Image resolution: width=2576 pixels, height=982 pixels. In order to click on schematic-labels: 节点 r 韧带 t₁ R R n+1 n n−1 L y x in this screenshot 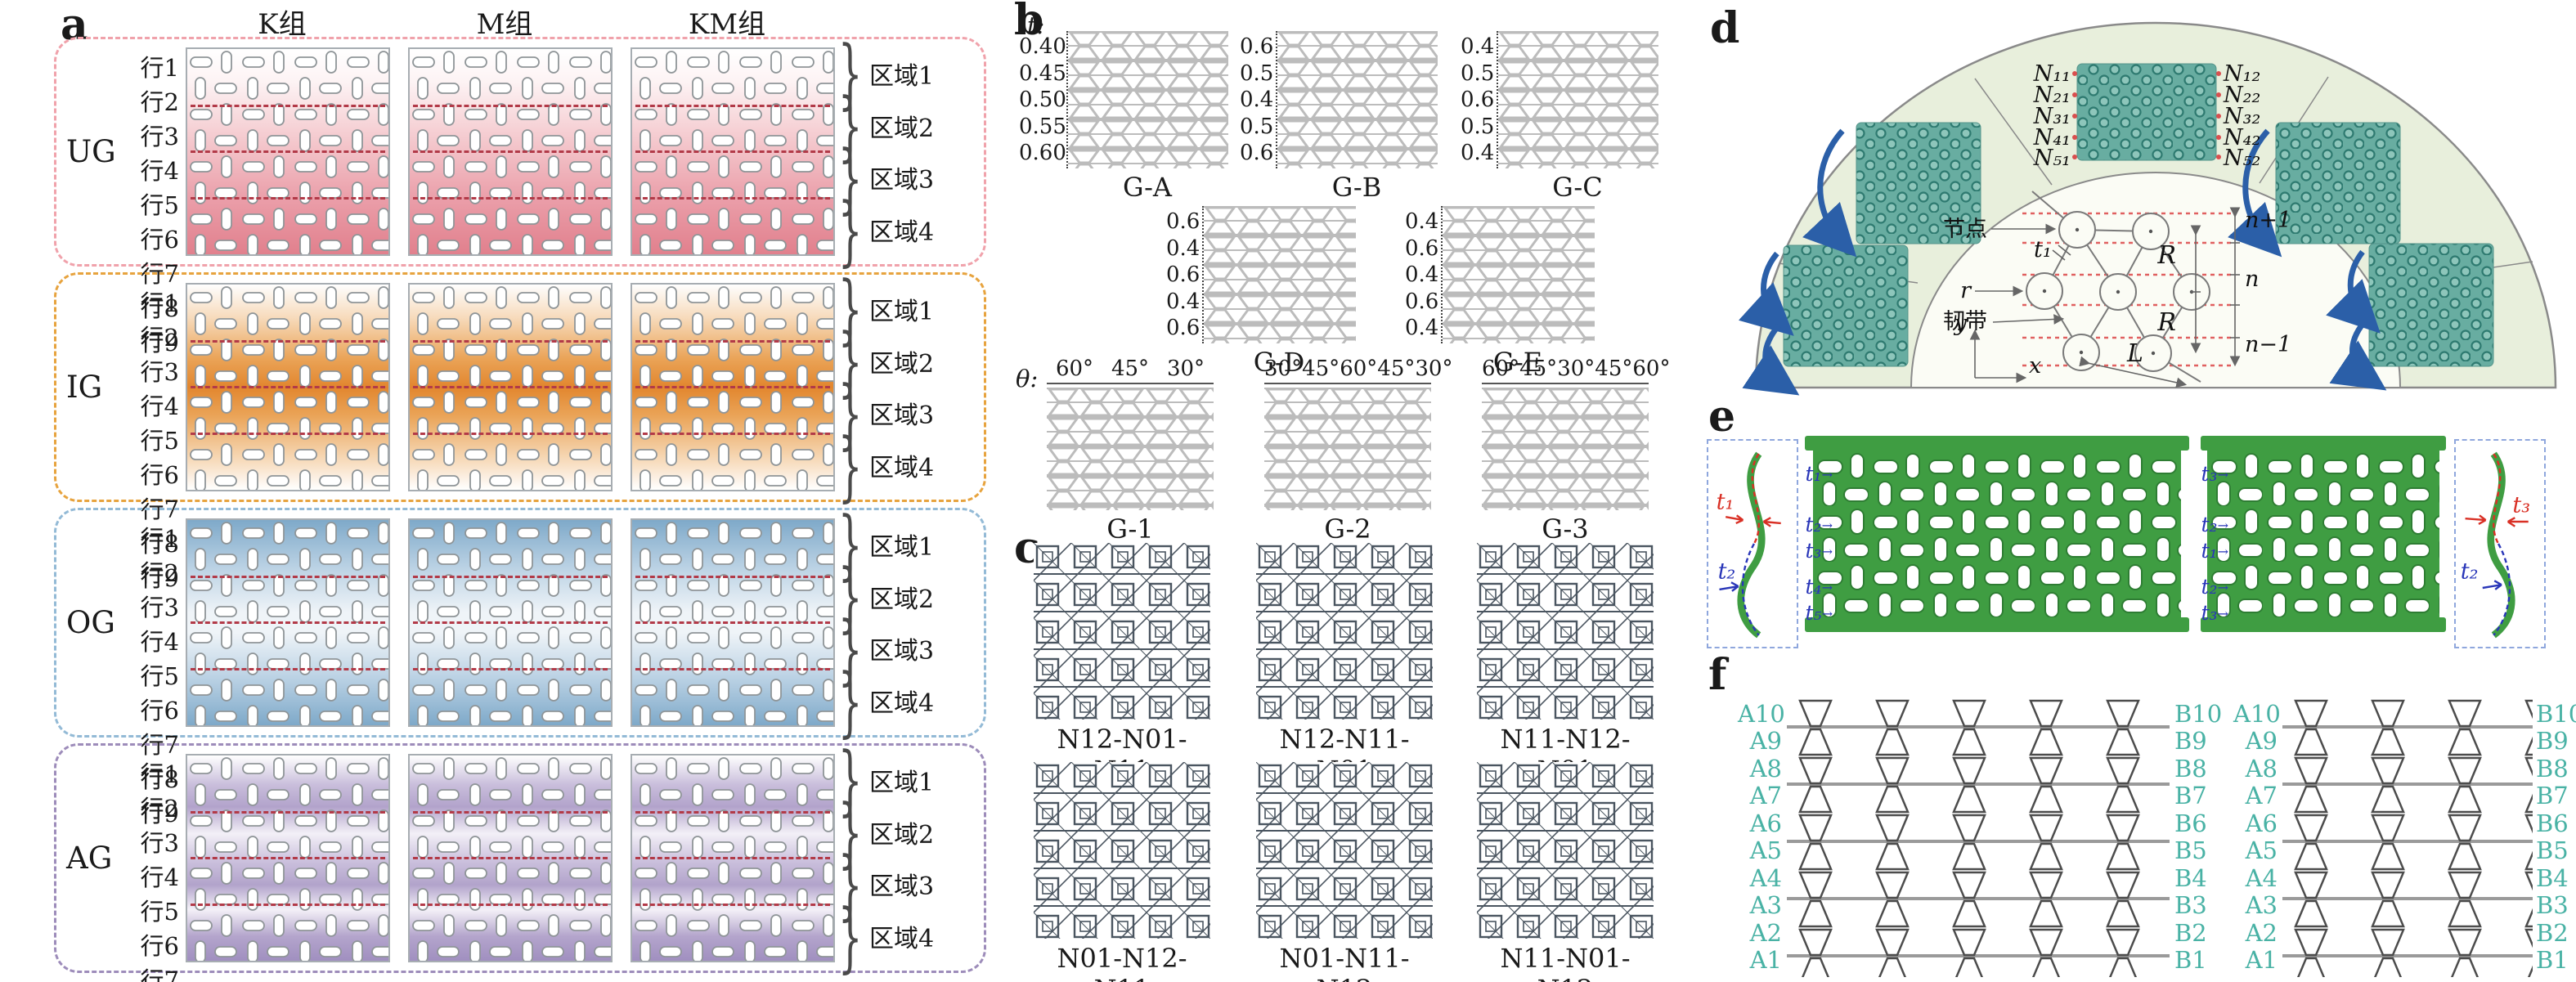, I will do `click(2117, 293)`.